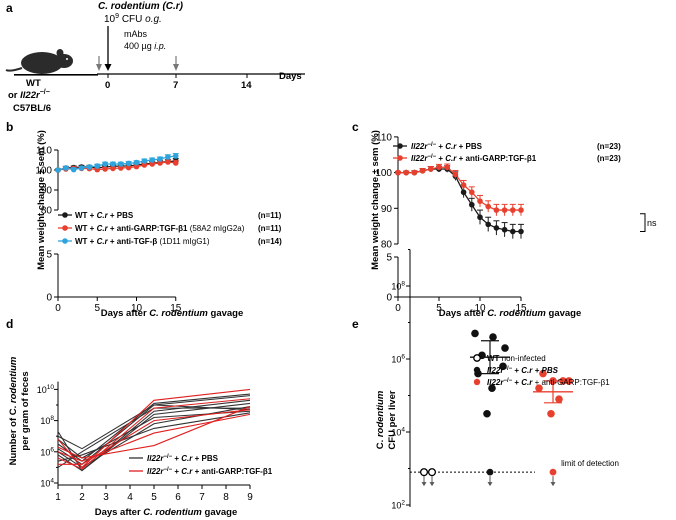 Image resolution: width=676 pixels, height=520 pixels. Describe the element at coordinates (176, 308) in the screenshot. I see `x-tick-label: 15` at that location.